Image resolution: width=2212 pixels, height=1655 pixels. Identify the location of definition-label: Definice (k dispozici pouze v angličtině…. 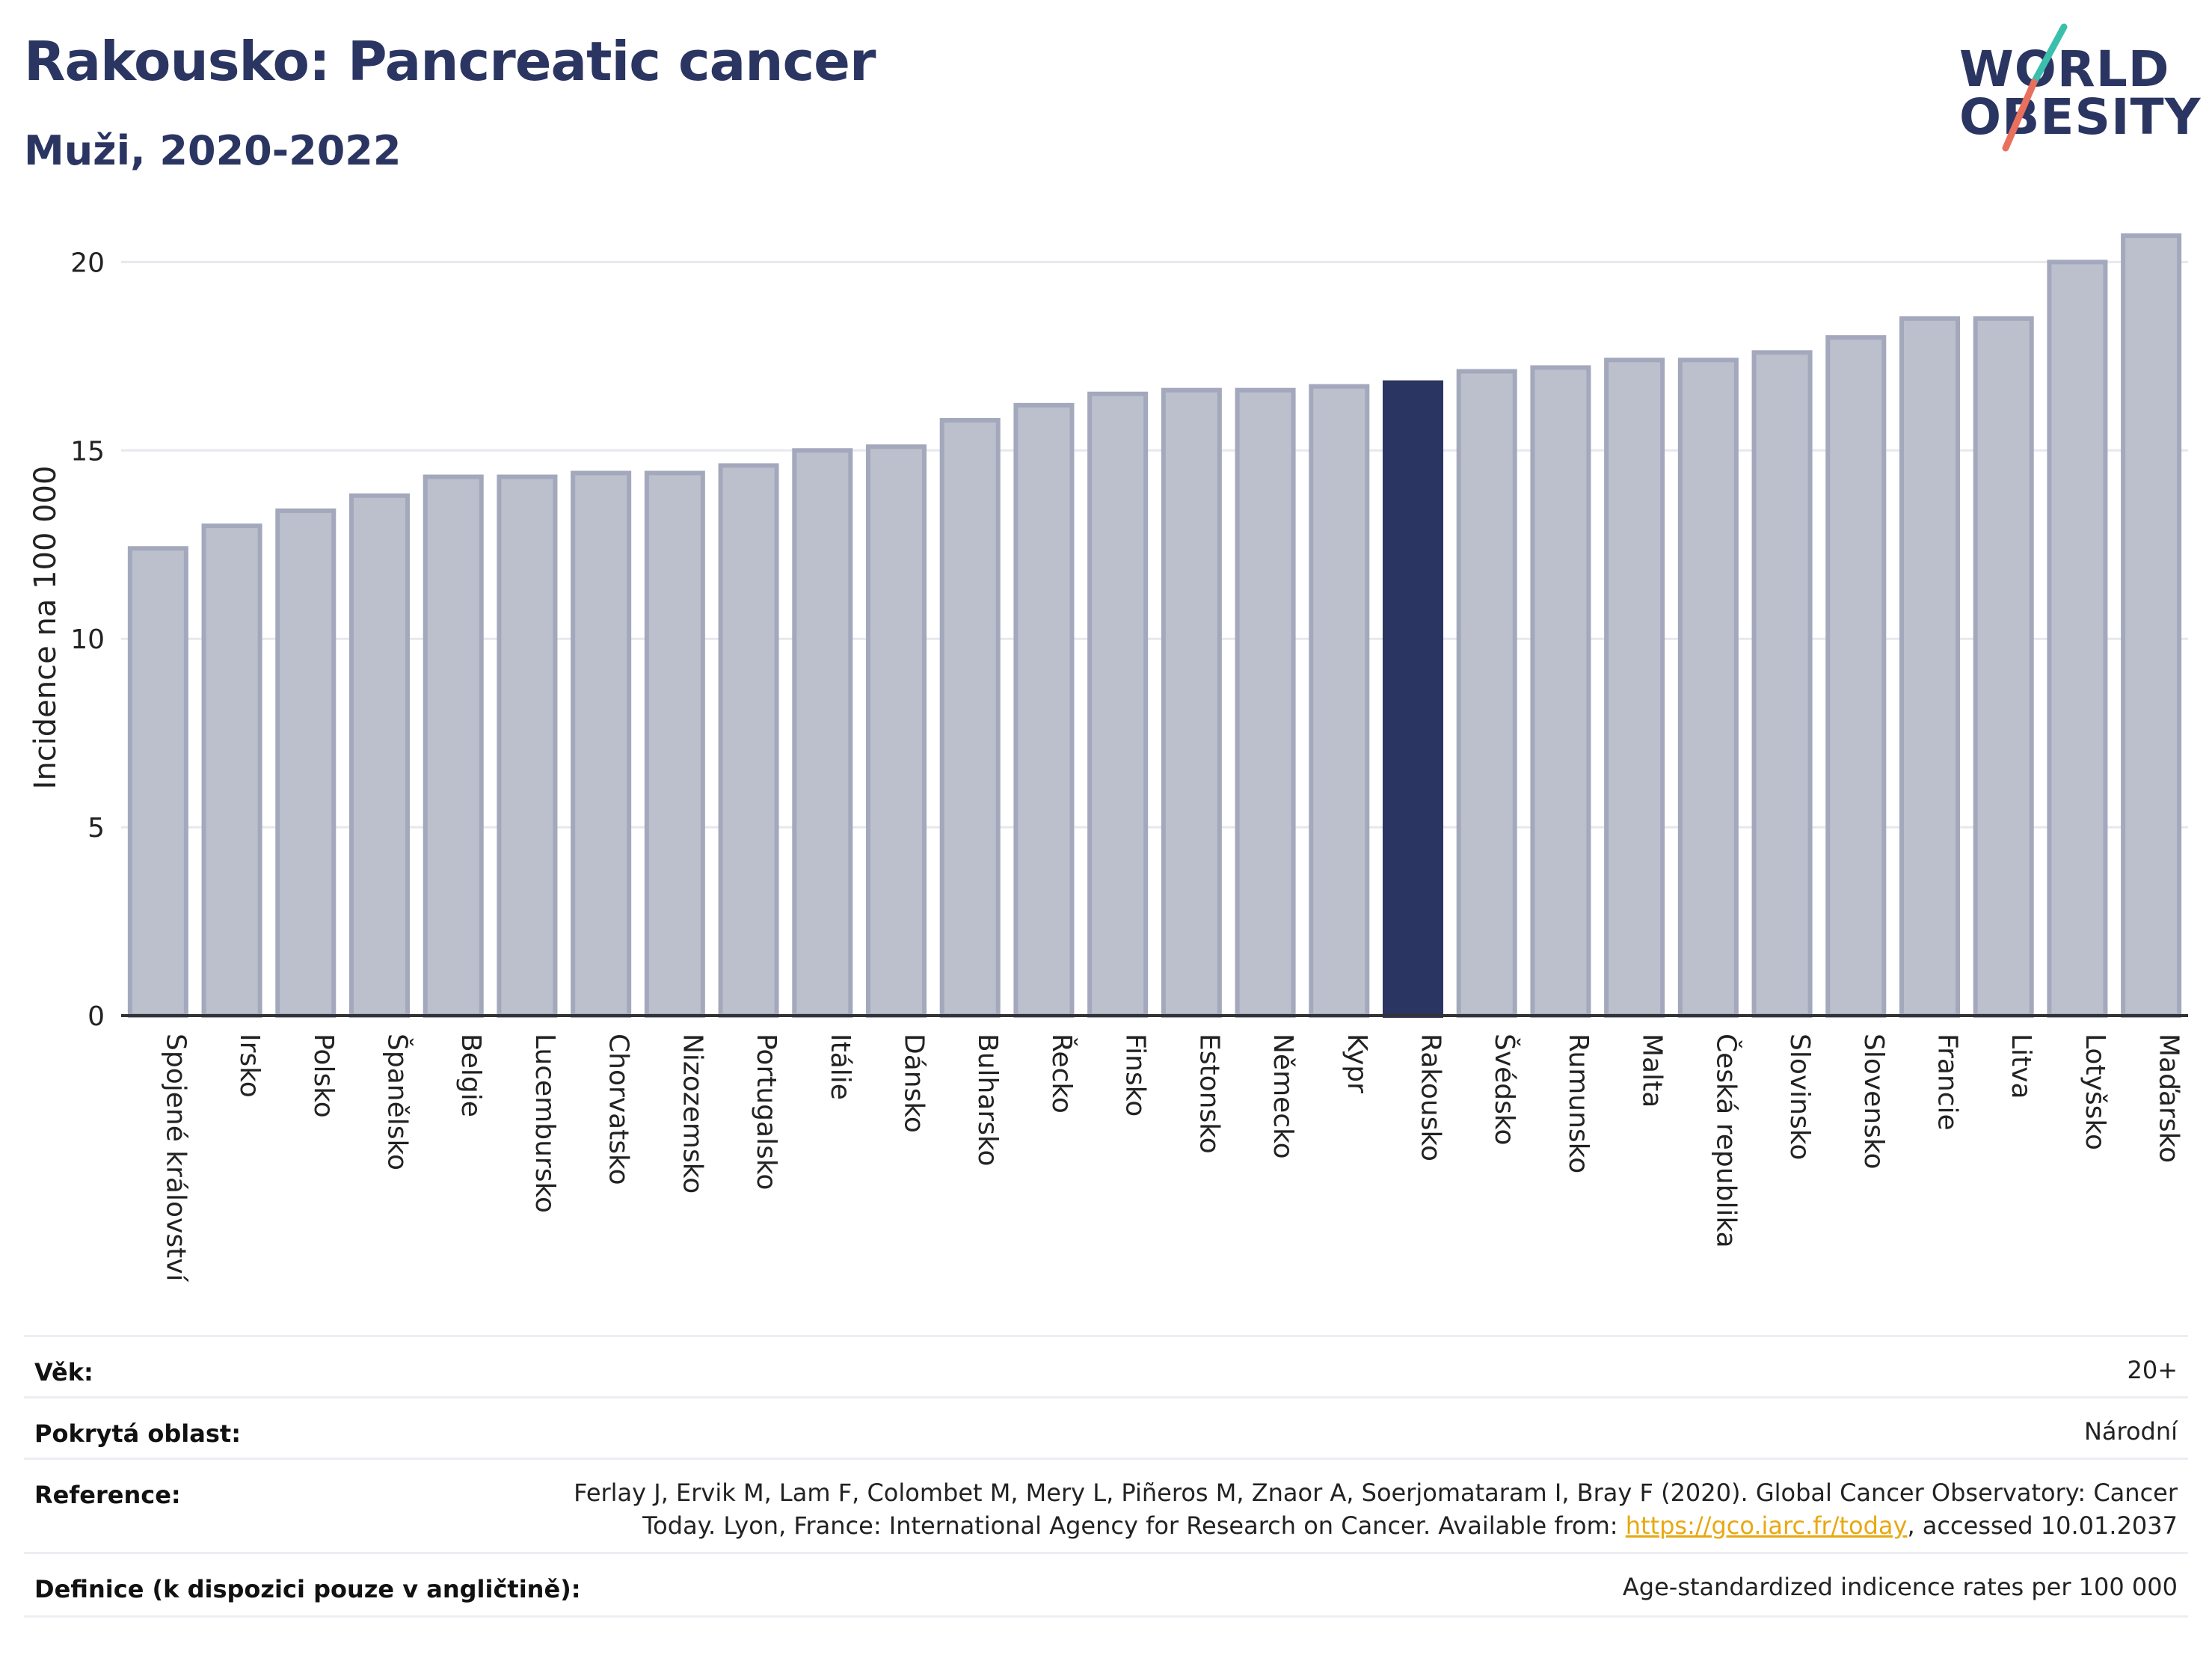
(307, 1589).